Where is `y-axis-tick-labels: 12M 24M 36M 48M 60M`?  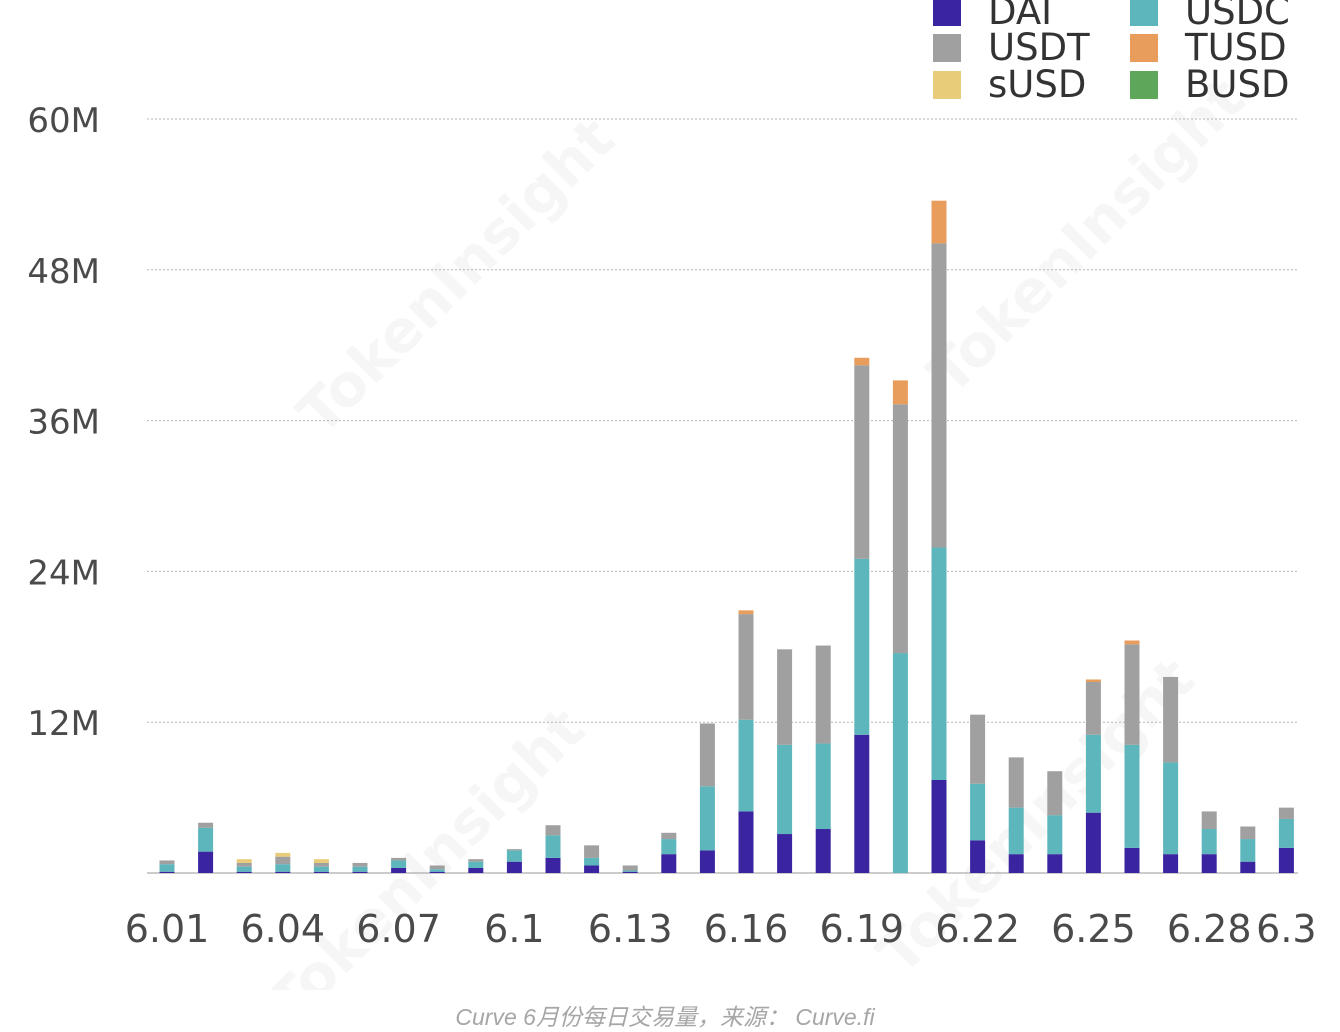
y-axis-tick-labels: 12M 24M 36M 48M 60M is located at coordinates (63, 422).